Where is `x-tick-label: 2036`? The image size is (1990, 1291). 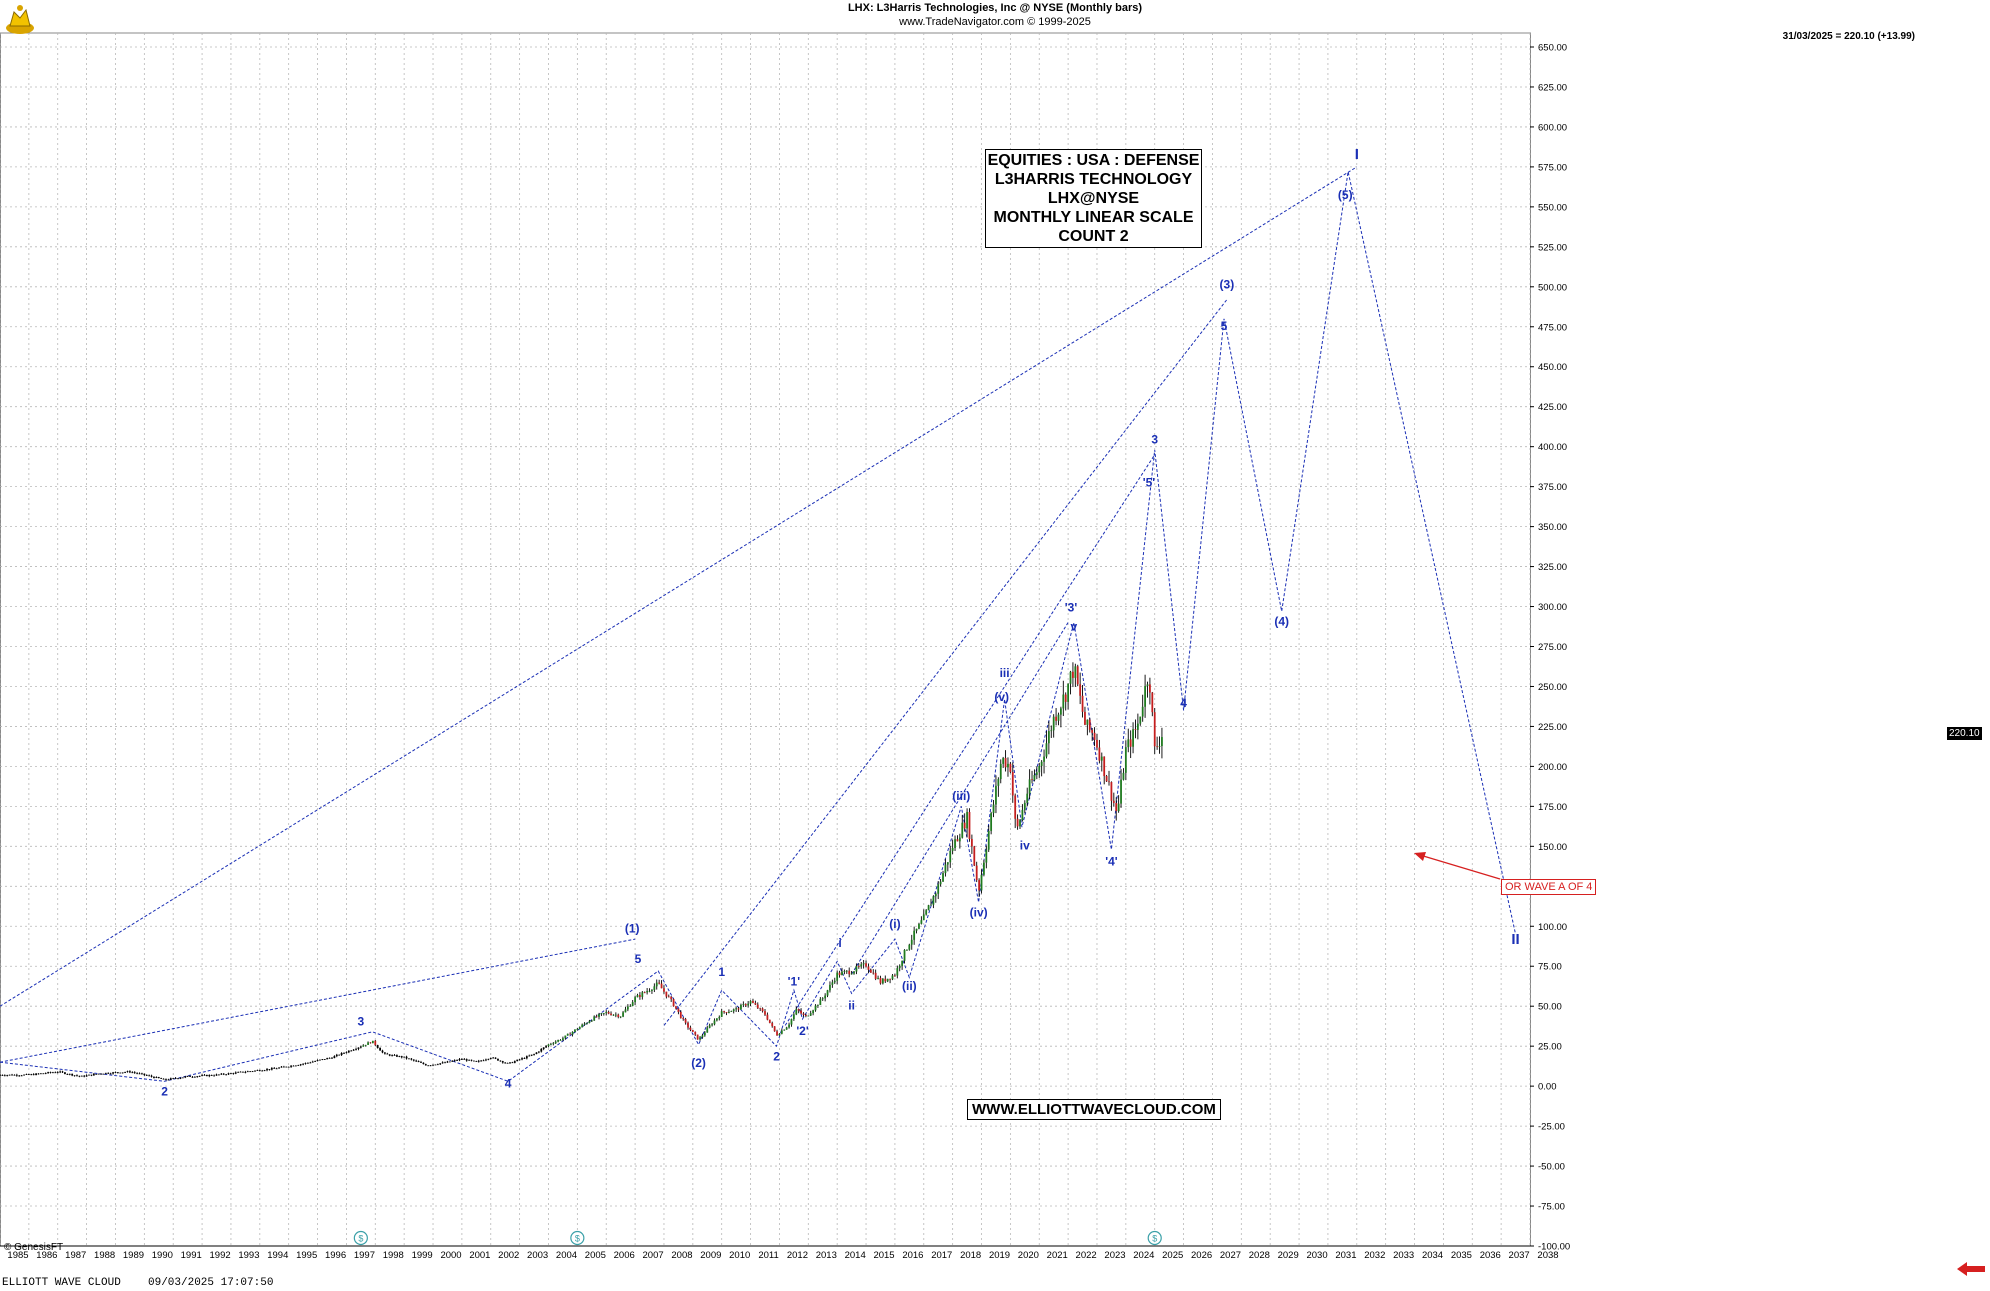 x-tick-label: 2036 is located at coordinates (1490, 1255).